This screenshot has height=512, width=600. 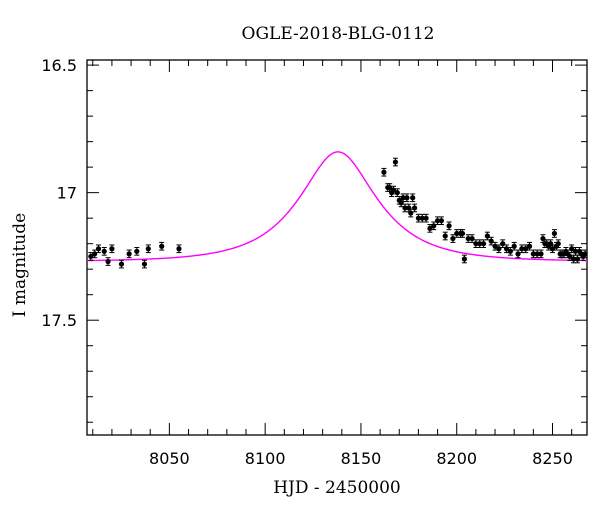 I want to click on x-axis-label: HJD - 2450000, so click(x=337, y=488).